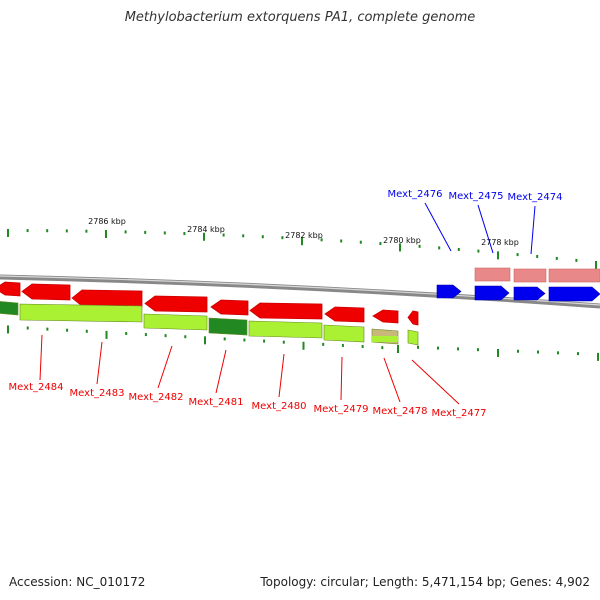 The image size is (600, 600). Describe the element at coordinates (459, 413) in the screenshot. I see `gene-label-mext_2477: Mext_2477` at that location.